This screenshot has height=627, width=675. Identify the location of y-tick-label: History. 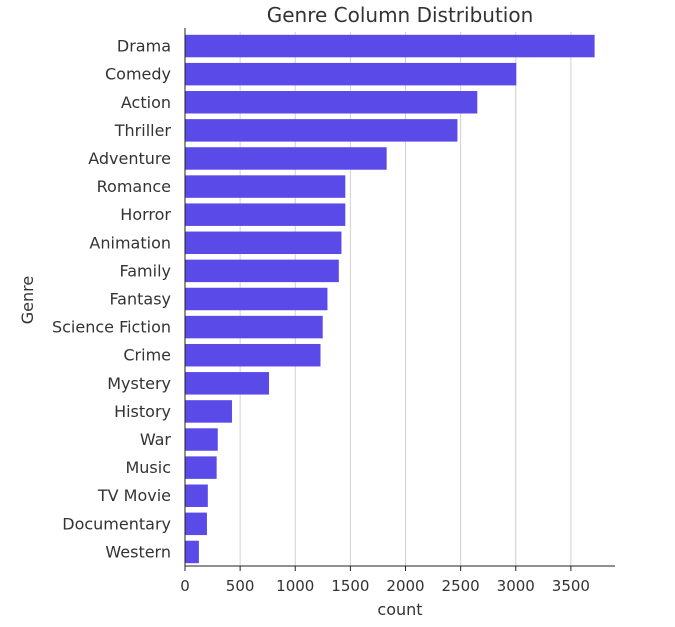
(142, 411).